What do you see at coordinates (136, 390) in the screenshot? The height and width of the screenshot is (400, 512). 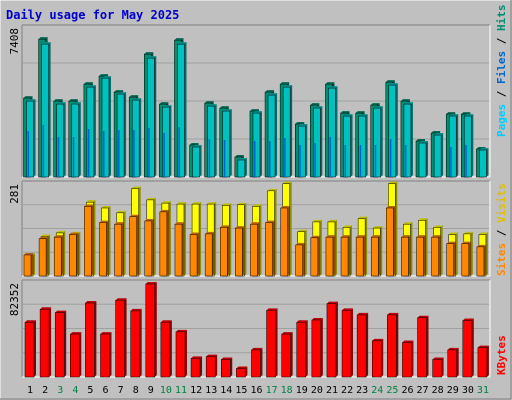 I see `x-tick-label: 8` at bounding box center [136, 390].